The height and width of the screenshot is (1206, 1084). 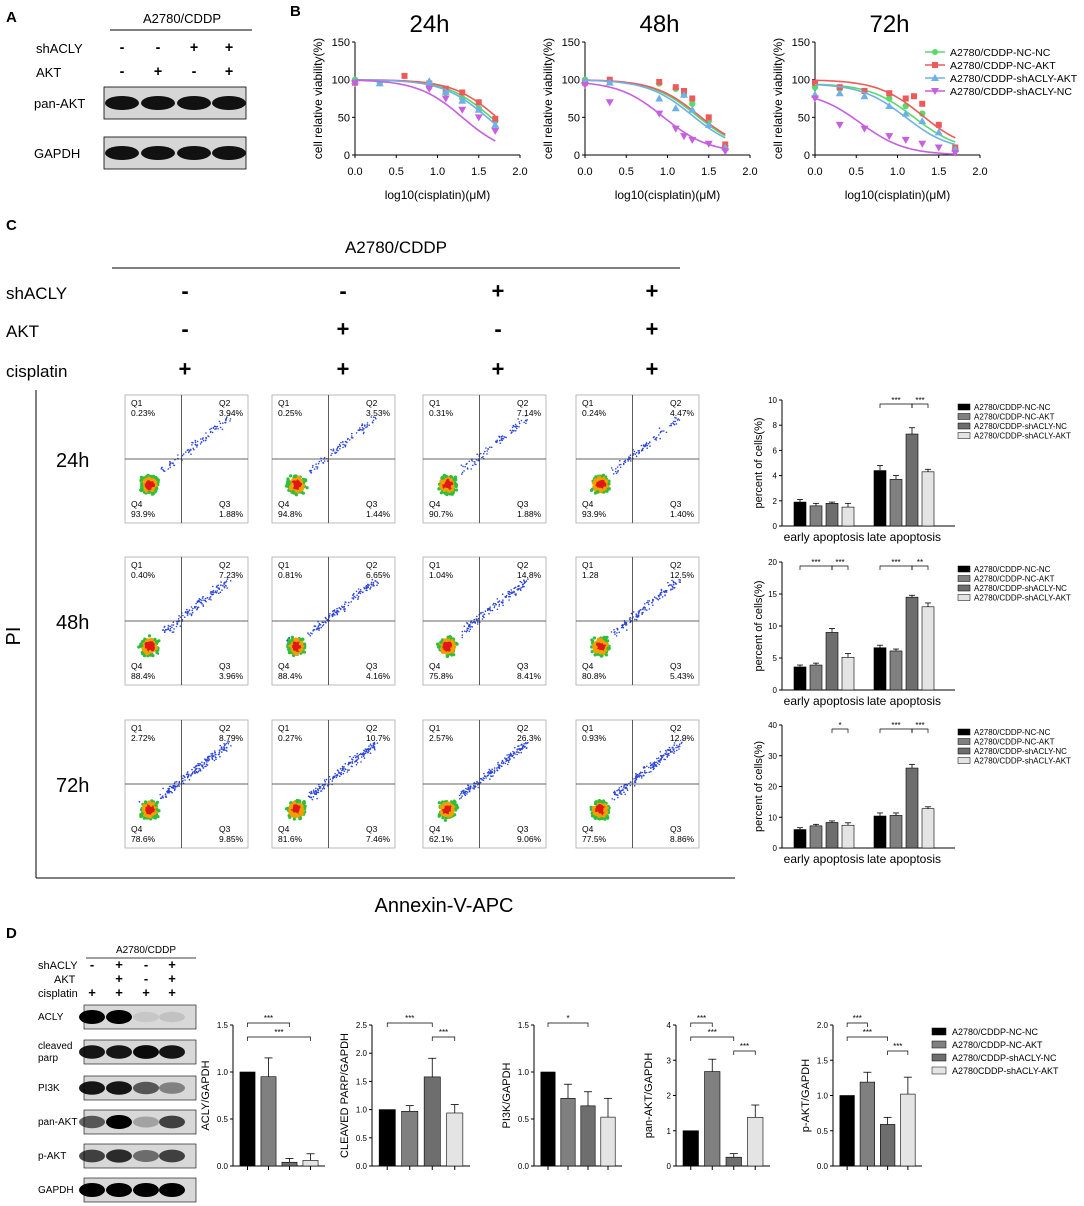 I want to click on x-tick-label: 1.0, so click(x=897, y=172).